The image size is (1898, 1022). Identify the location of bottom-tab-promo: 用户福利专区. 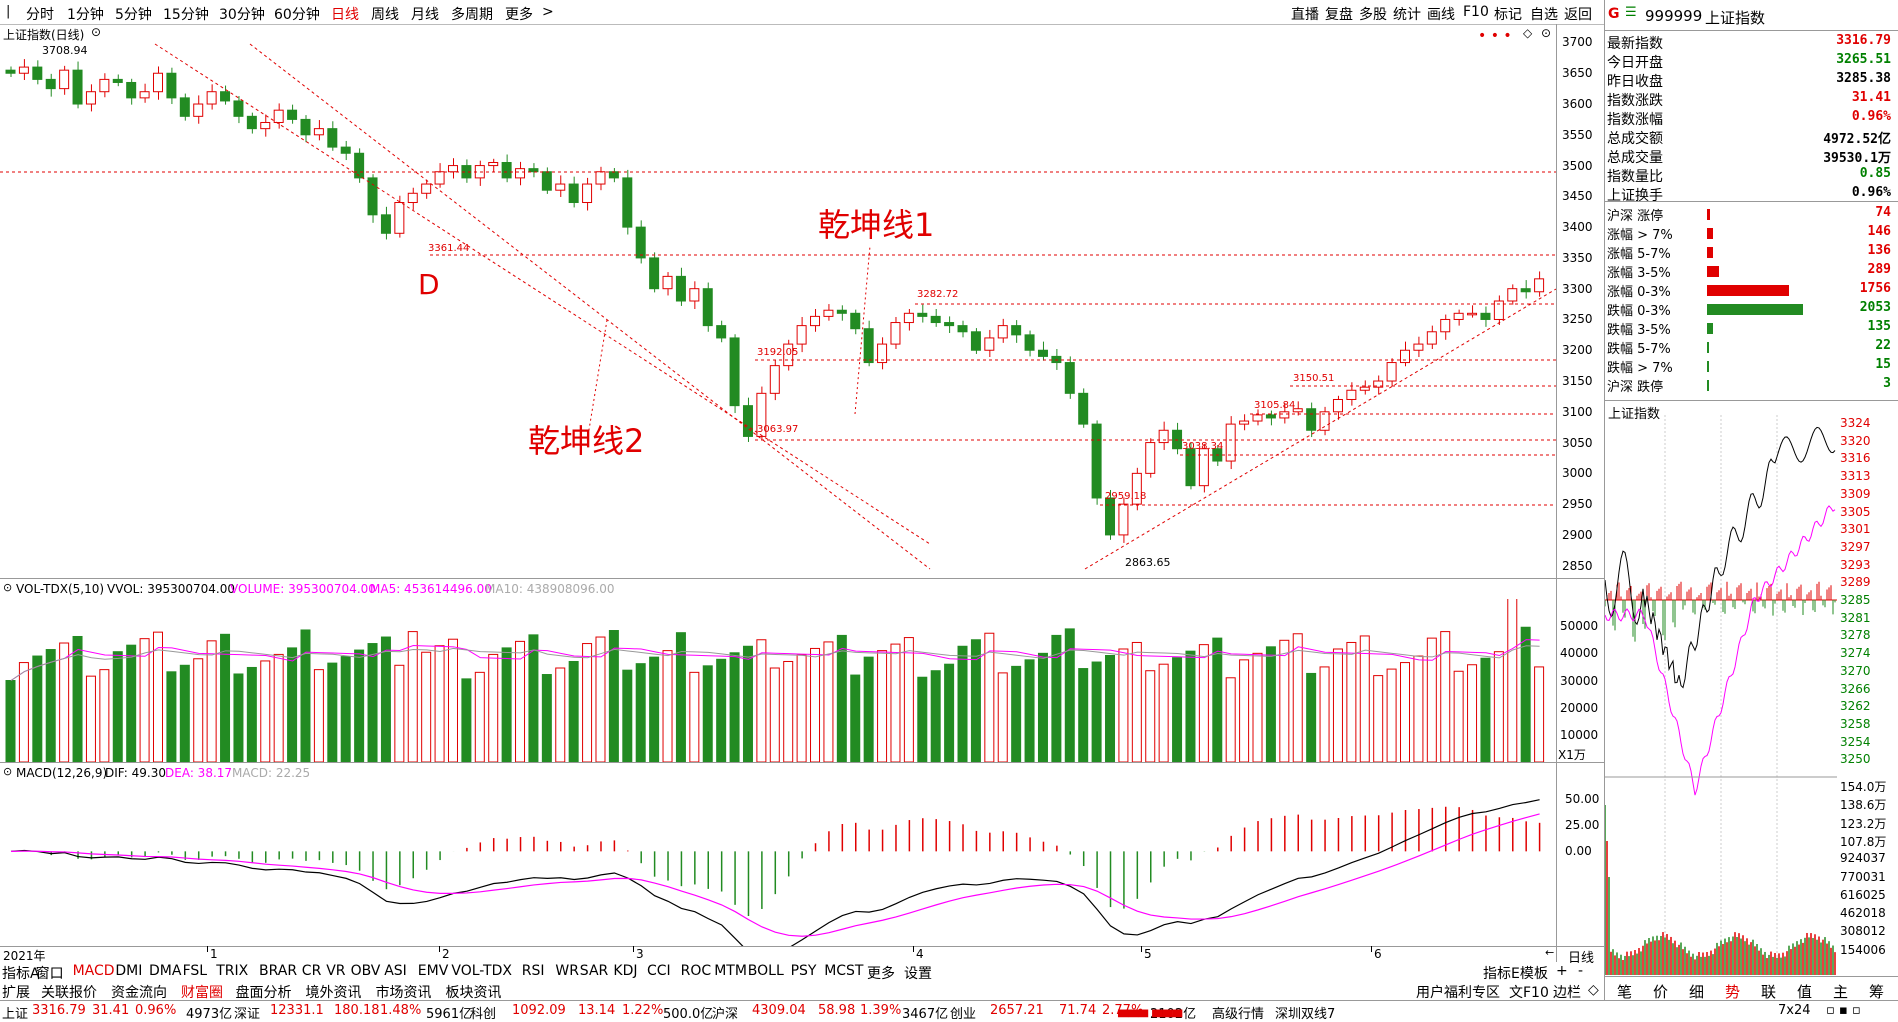
(1458, 993).